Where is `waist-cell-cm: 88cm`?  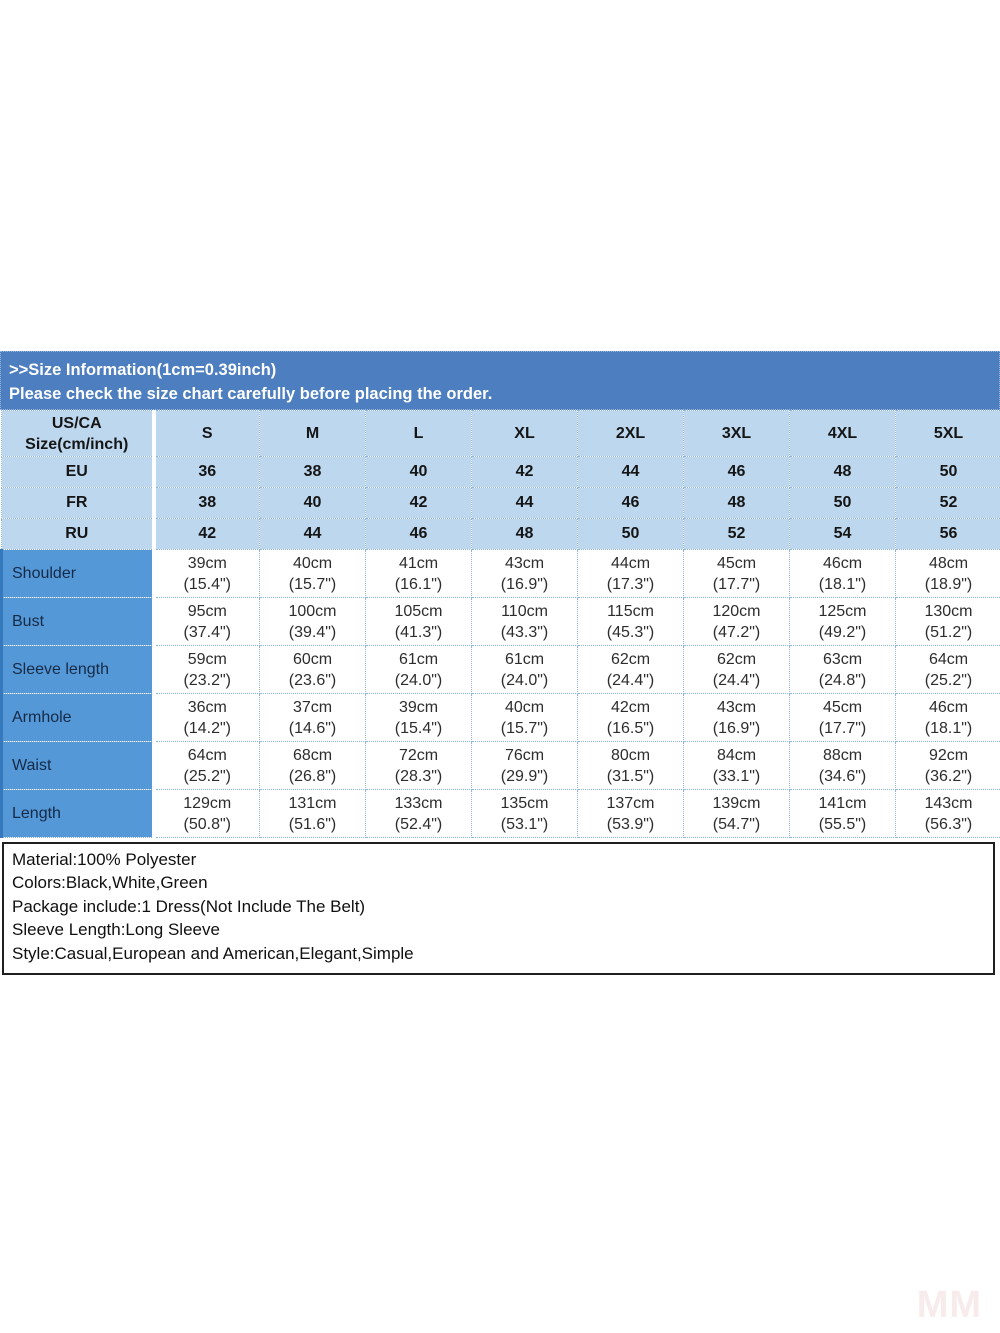 waist-cell-cm: 88cm is located at coordinates (842, 755).